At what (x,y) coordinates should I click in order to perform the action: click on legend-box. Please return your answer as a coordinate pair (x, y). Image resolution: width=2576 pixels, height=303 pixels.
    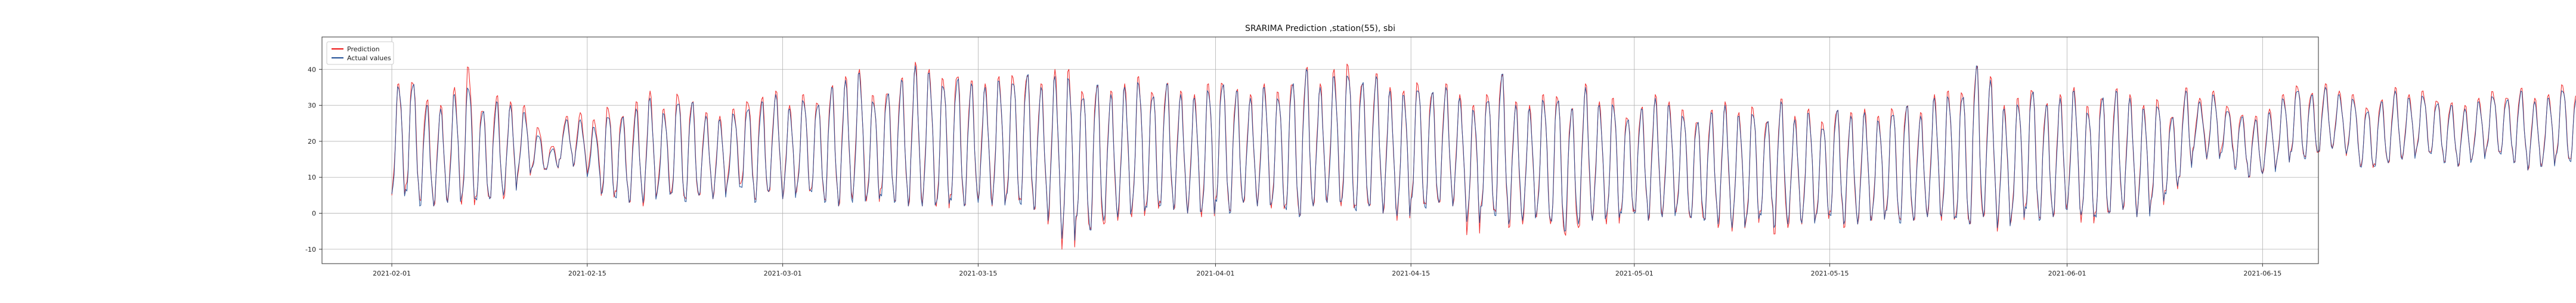
    Looking at the image, I should click on (360, 53).